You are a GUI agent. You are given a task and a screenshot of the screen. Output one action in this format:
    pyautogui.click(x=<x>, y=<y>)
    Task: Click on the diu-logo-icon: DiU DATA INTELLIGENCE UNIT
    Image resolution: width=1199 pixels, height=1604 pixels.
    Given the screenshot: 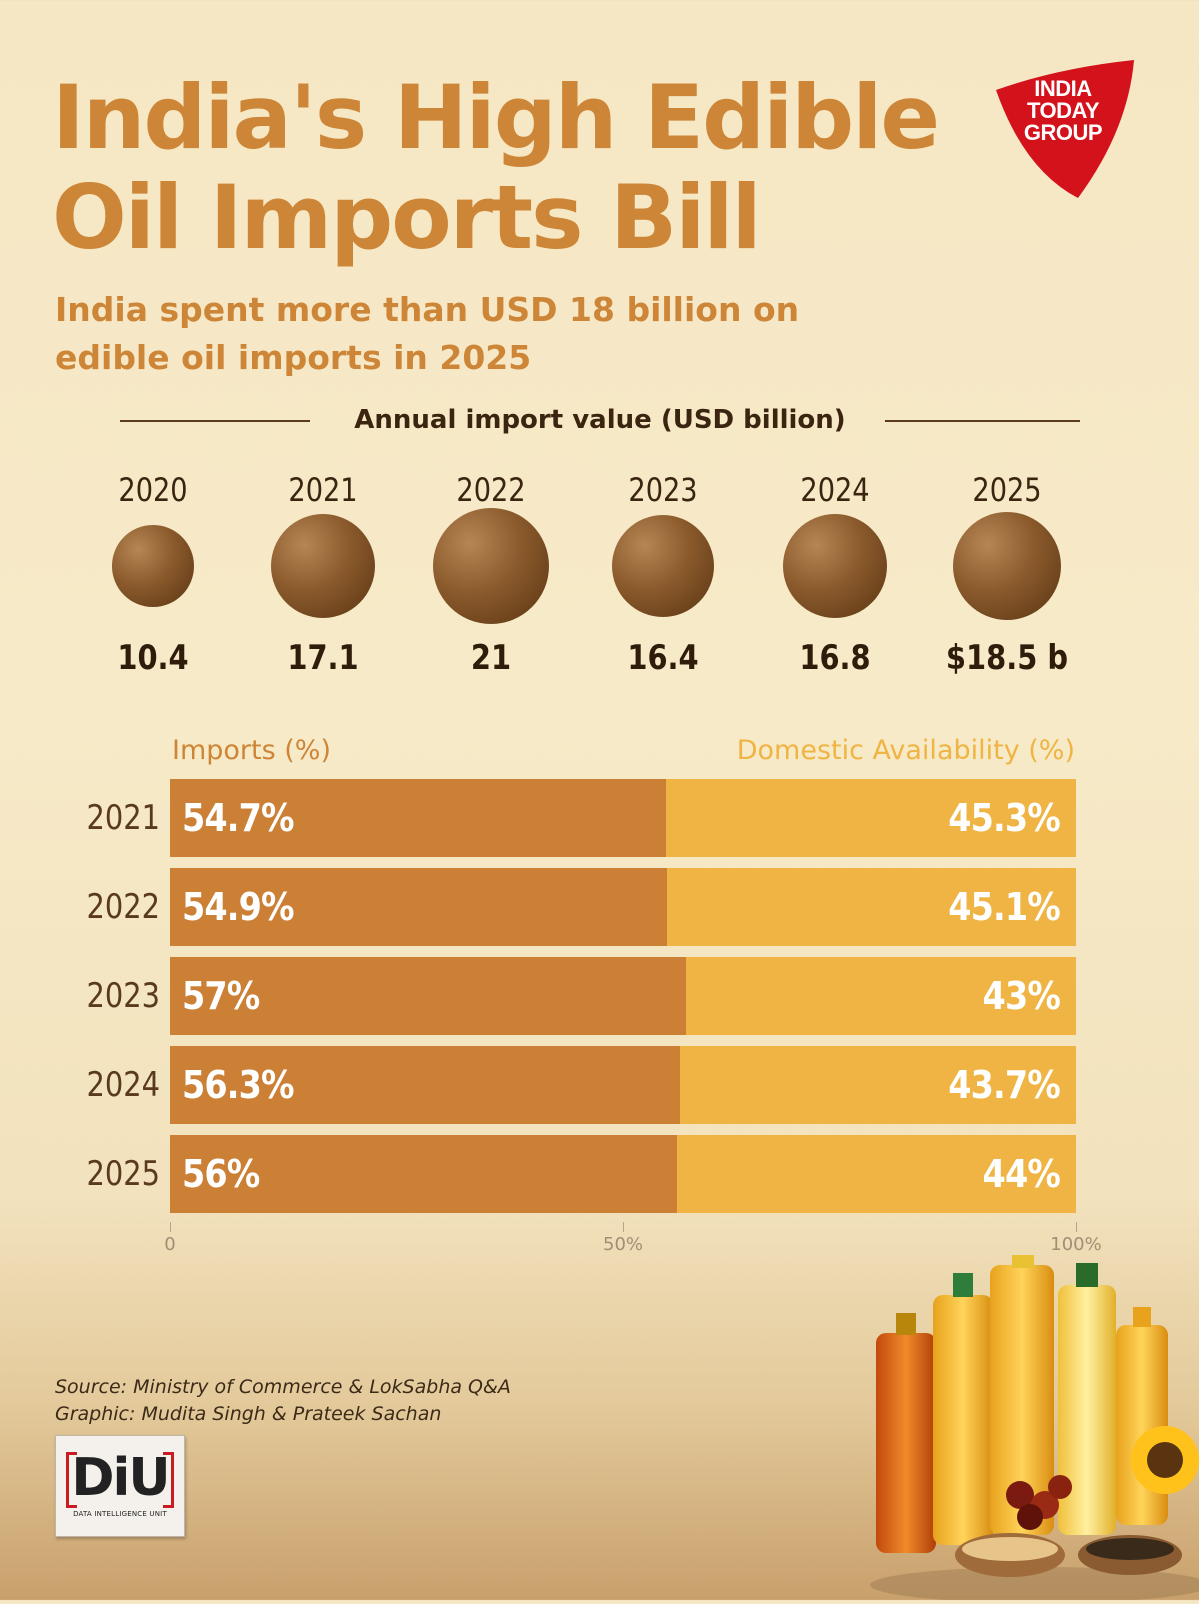 What is the action you would take?
    pyautogui.click(x=120, y=1486)
    